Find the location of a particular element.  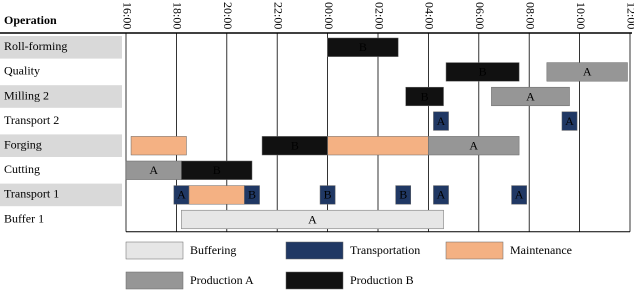

legend-label: Maintenance is located at coordinates (541, 250).